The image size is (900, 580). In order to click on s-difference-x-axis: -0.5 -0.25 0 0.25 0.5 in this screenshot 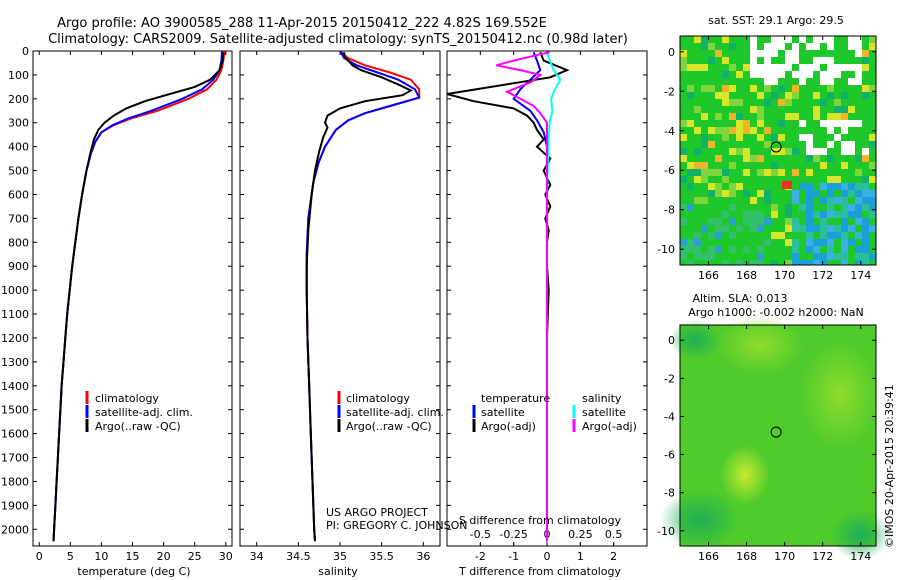, I will do `click(546, 537)`.